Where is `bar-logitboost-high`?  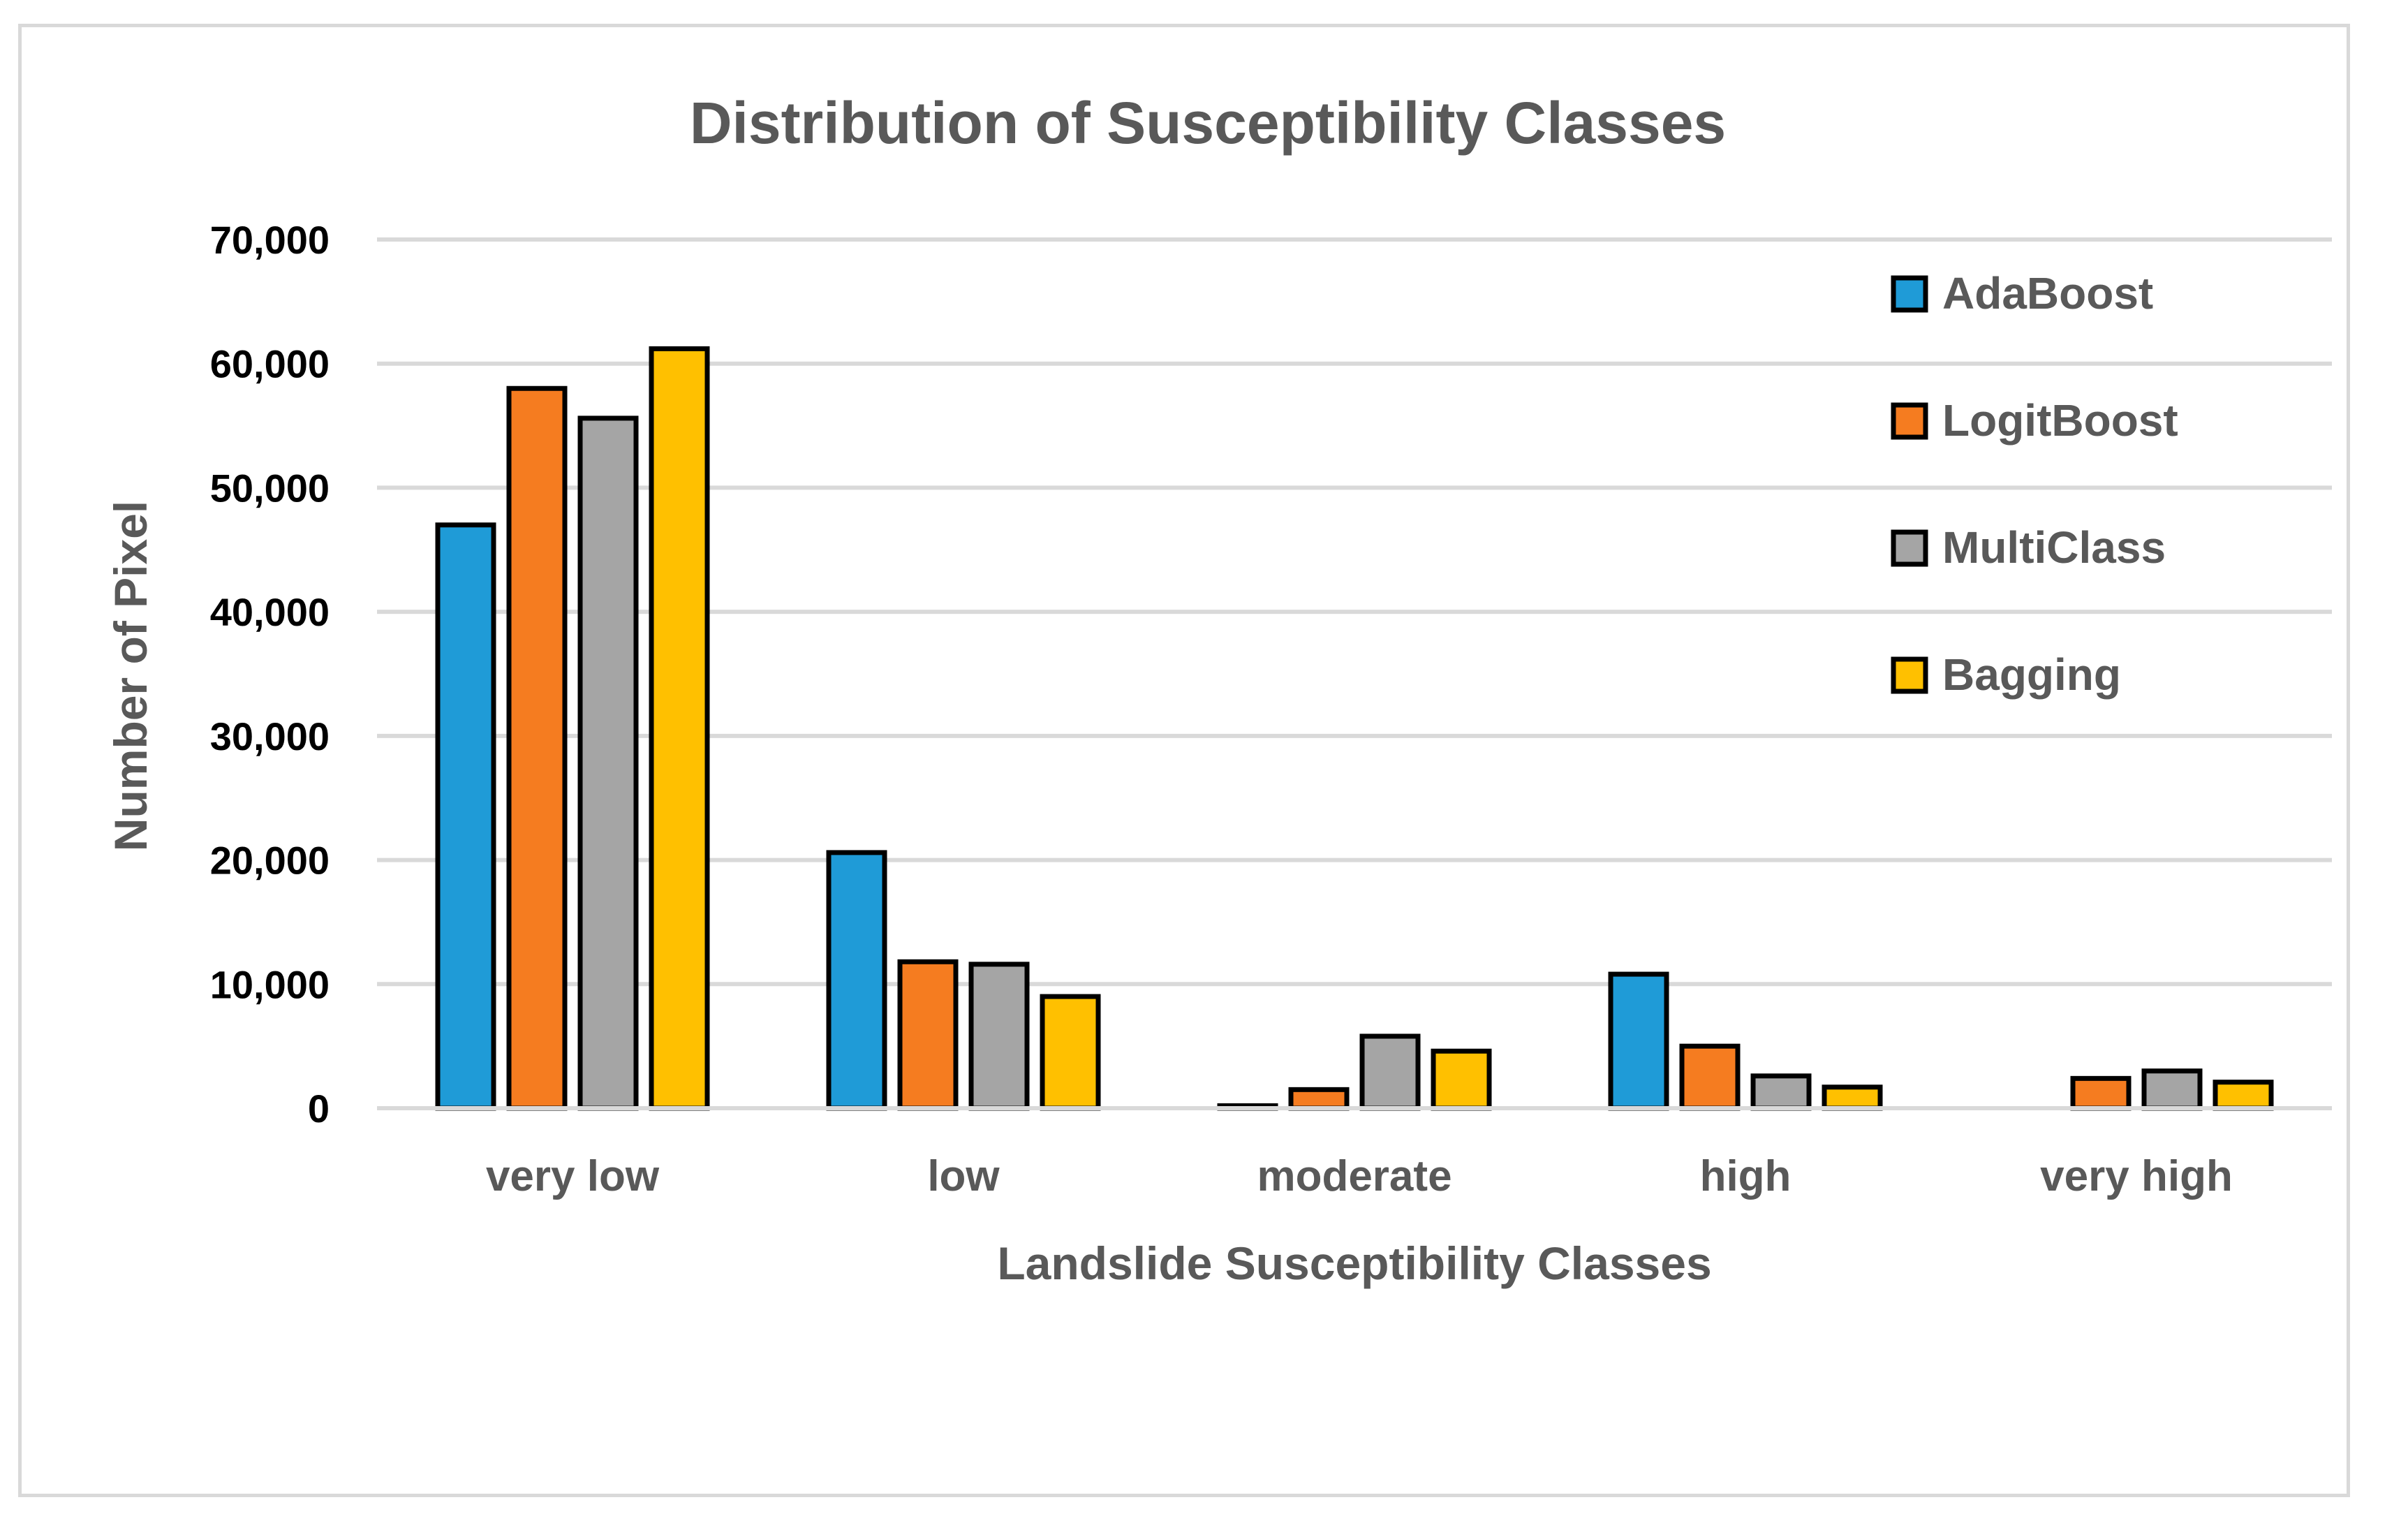 bar-logitboost-high is located at coordinates (1710, 1077).